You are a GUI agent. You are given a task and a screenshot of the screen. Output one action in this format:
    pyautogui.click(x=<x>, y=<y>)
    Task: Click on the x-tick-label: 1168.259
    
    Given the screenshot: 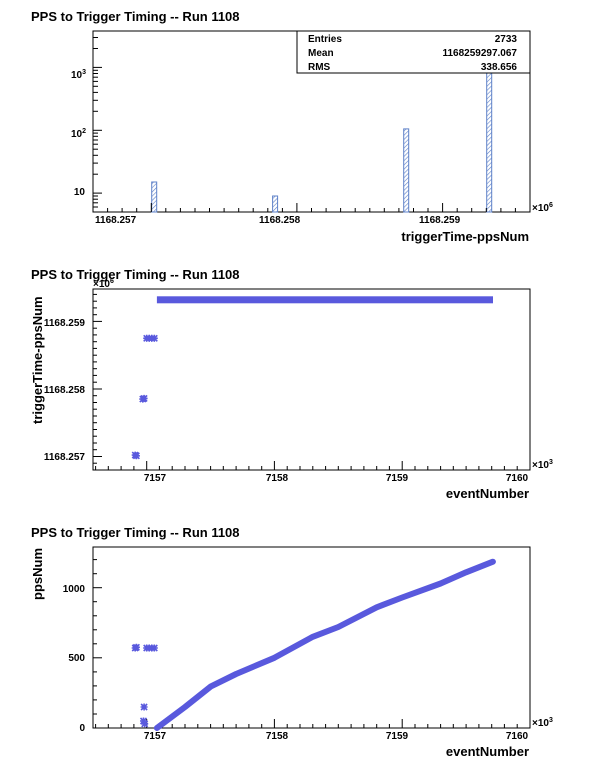 What is the action you would take?
    pyautogui.click(x=440, y=220)
    